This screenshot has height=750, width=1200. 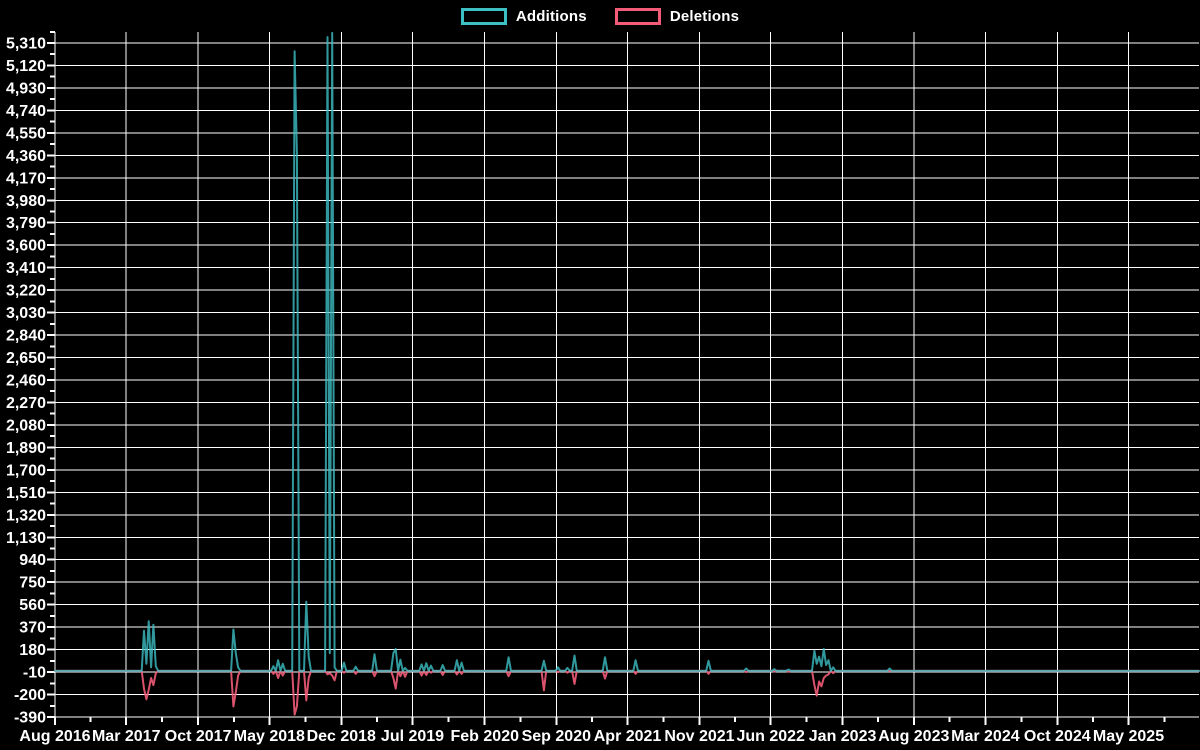 I want to click on y-tick-label: 4,550, so click(x=26, y=133).